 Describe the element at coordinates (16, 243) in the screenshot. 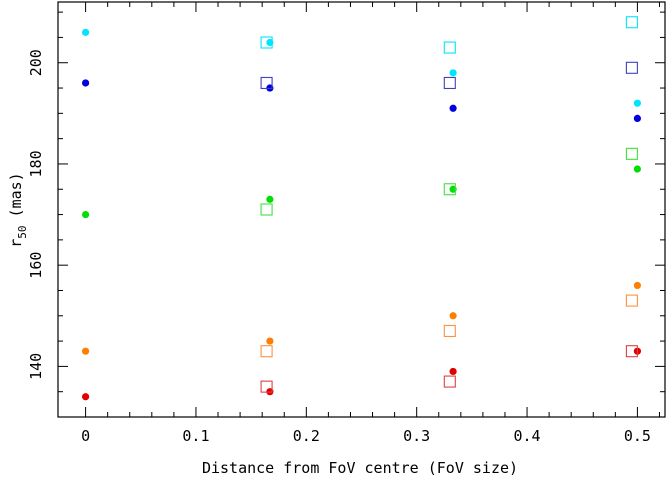

I see `y-axis-label-main: r` at that location.